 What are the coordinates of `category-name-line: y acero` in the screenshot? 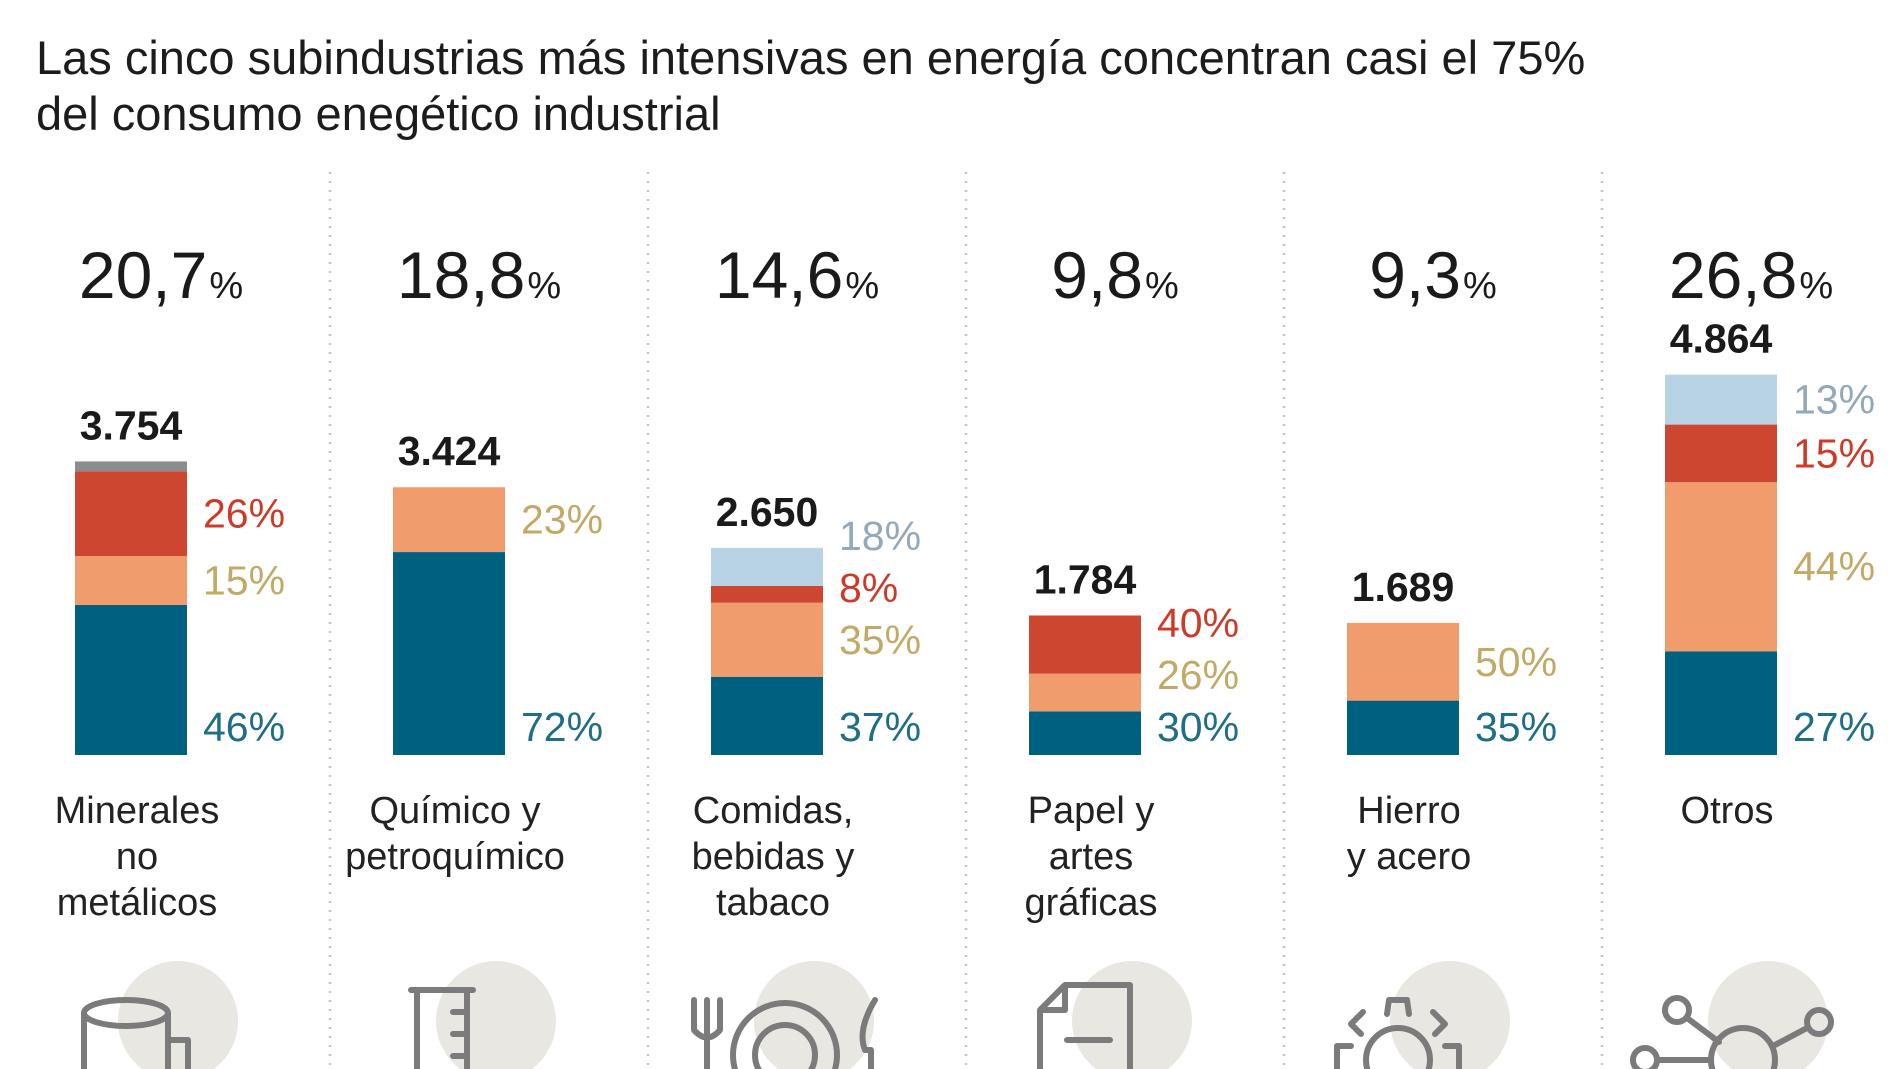 It's located at (1409, 857).